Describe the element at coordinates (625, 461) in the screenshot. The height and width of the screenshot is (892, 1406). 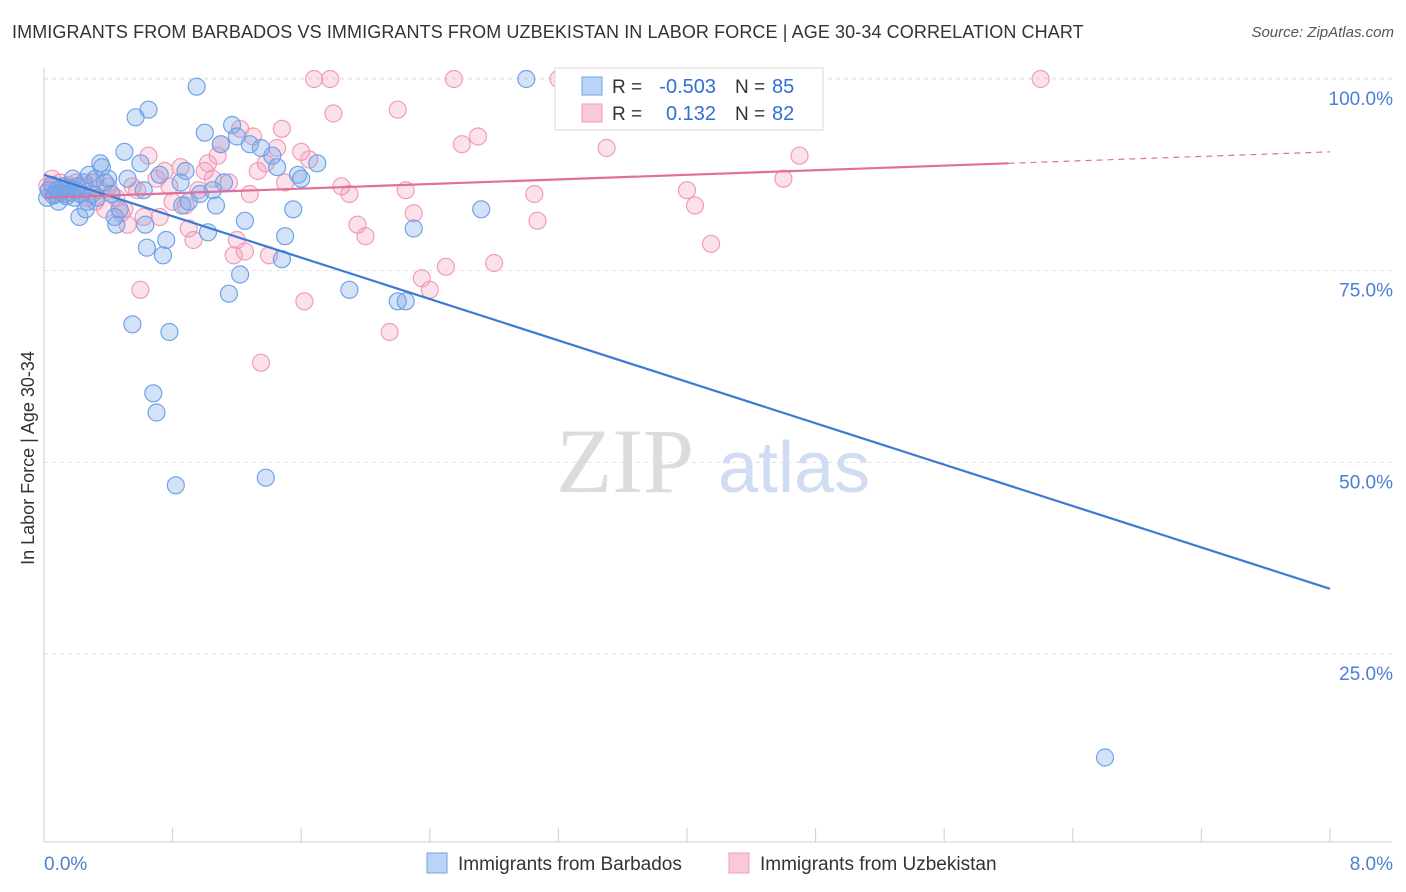
I see `watermark-zip: ZIP` at that location.